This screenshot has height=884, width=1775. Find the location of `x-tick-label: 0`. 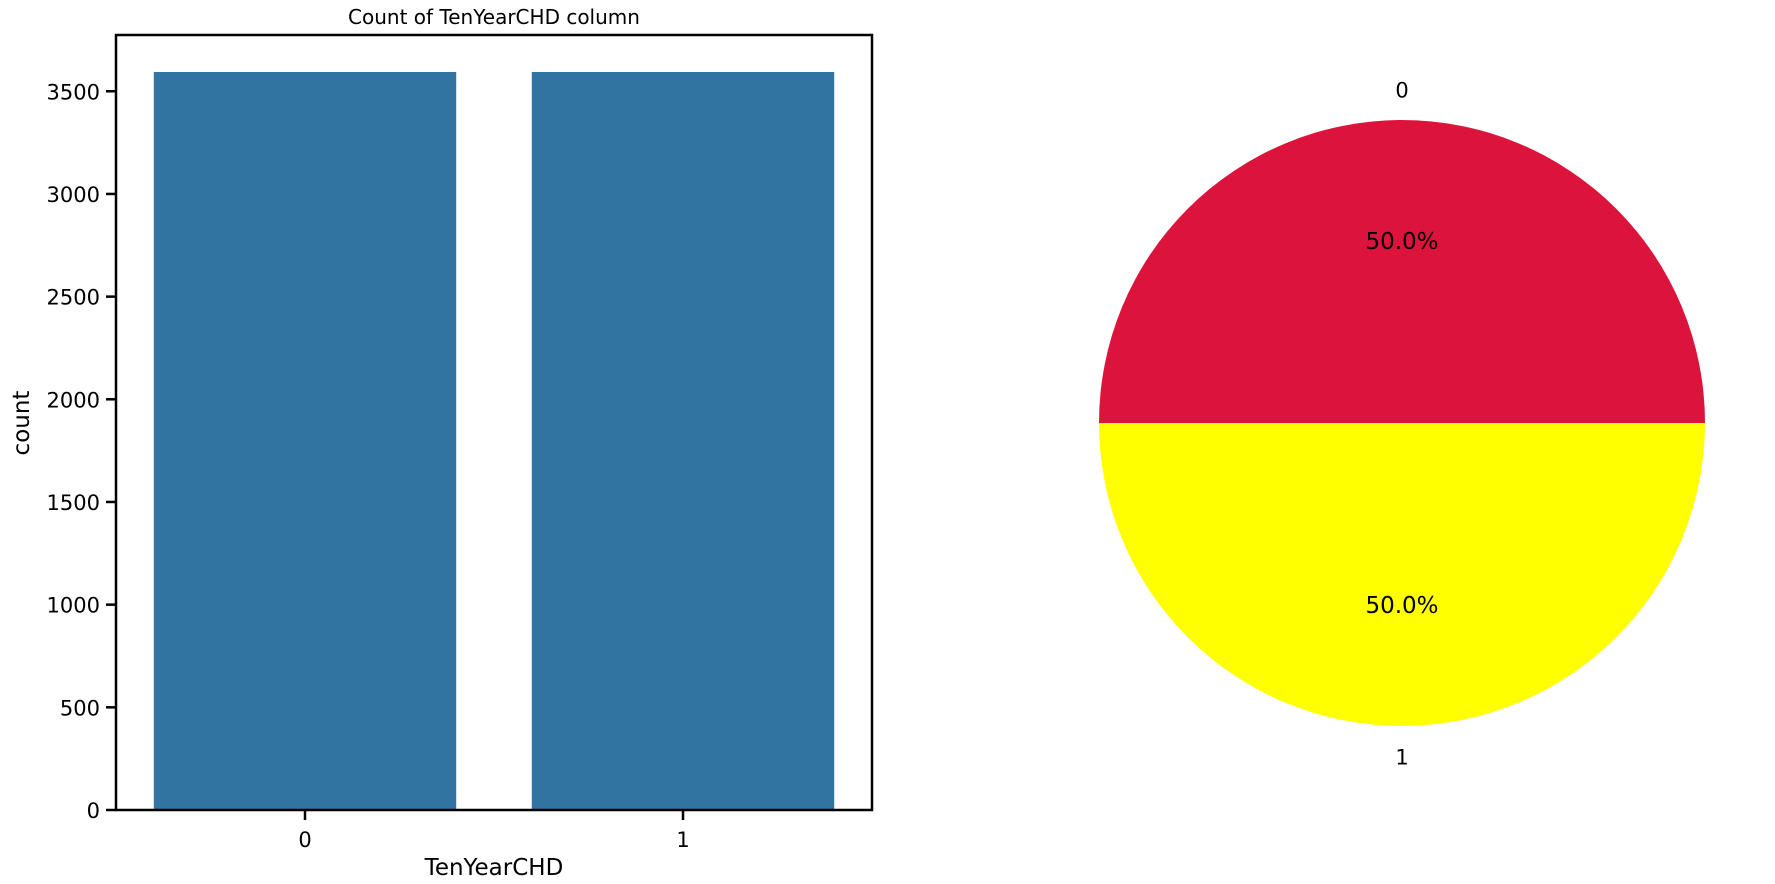

x-tick-label: 0 is located at coordinates (304, 840).